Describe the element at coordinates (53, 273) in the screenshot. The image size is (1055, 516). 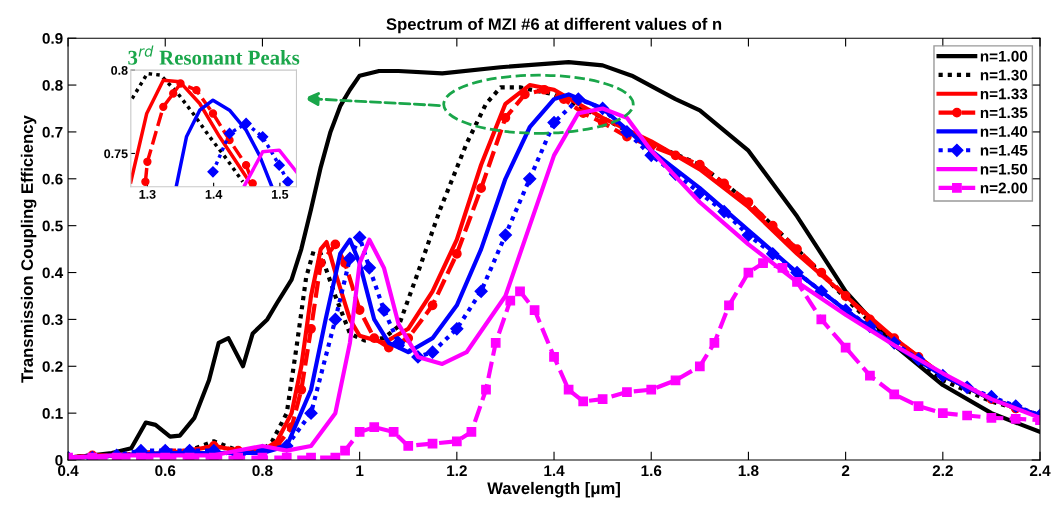
I see `y-tick-label: 0.4` at that location.